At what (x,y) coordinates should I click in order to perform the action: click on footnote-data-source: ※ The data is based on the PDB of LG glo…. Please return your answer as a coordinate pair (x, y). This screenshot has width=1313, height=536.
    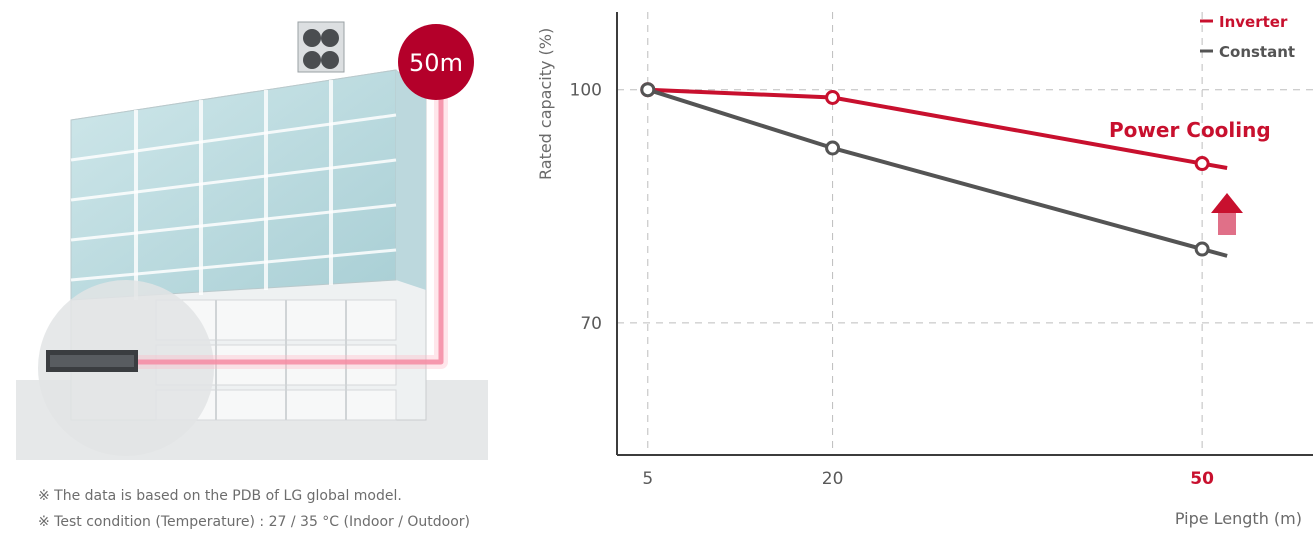
    Looking at the image, I should click on (220, 496).